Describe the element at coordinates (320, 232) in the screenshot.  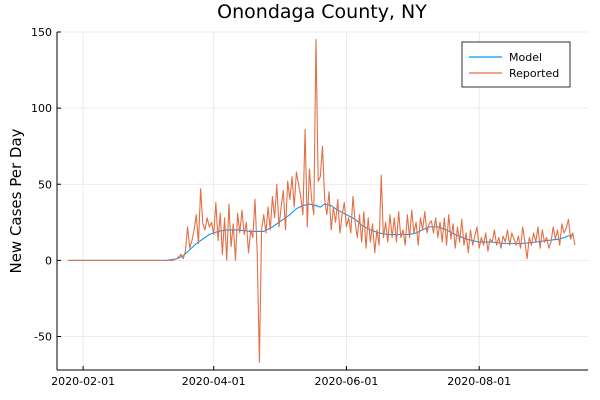
I see `series-line-model` at that location.